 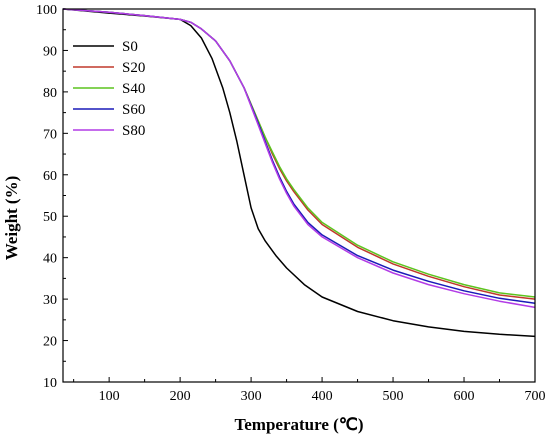 I want to click on y-tick-label: 90, so click(x=50, y=51).